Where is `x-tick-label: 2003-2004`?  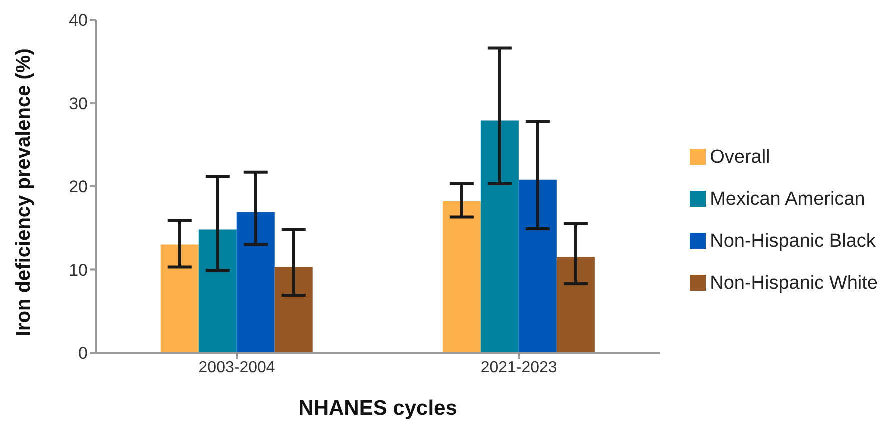
x-tick-label: 2003-2004 is located at coordinates (237, 367).